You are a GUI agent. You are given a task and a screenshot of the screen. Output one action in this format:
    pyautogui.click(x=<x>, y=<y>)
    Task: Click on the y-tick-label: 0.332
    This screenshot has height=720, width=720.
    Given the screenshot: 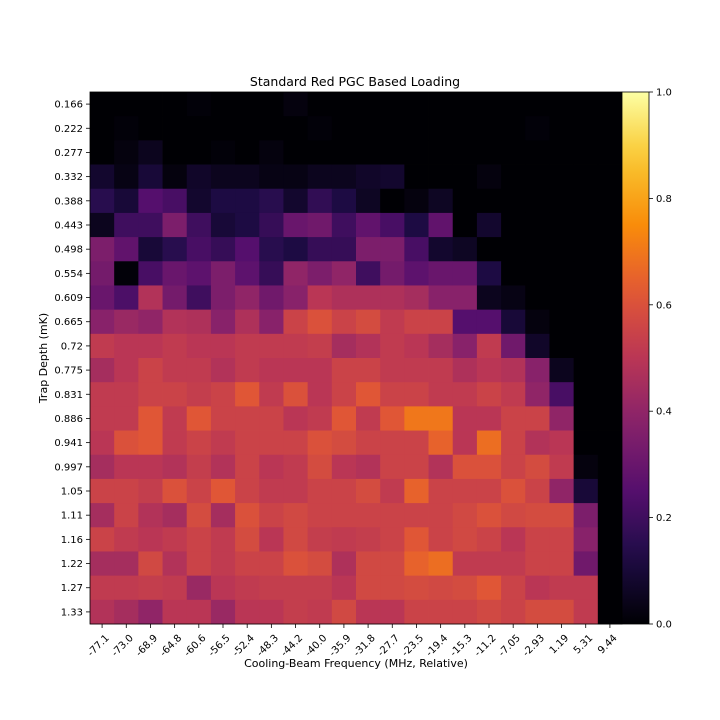 What is the action you would take?
    pyautogui.click(x=68, y=177)
    